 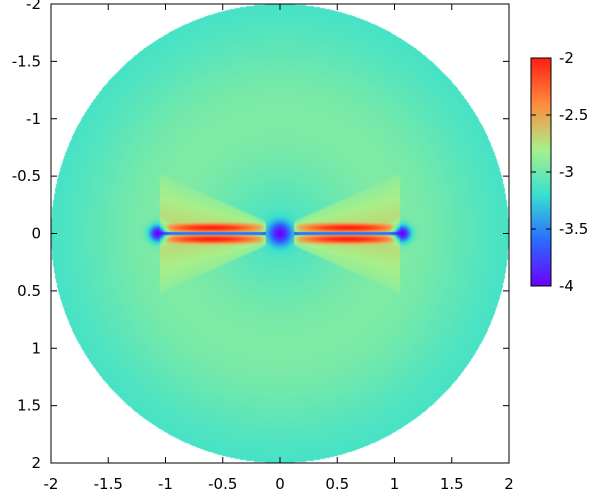 I want to click on y-tick-label: -1, so click(x=33, y=119).